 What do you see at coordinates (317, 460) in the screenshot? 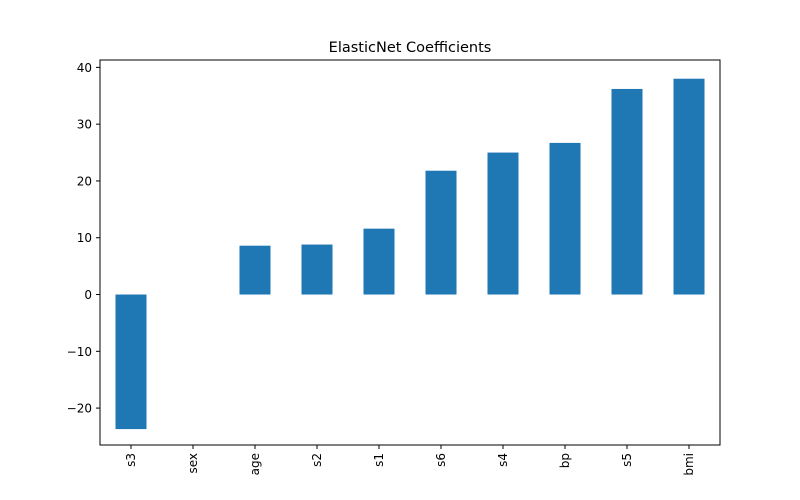
I see `x-tick-label: s2` at bounding box center [317, 460].